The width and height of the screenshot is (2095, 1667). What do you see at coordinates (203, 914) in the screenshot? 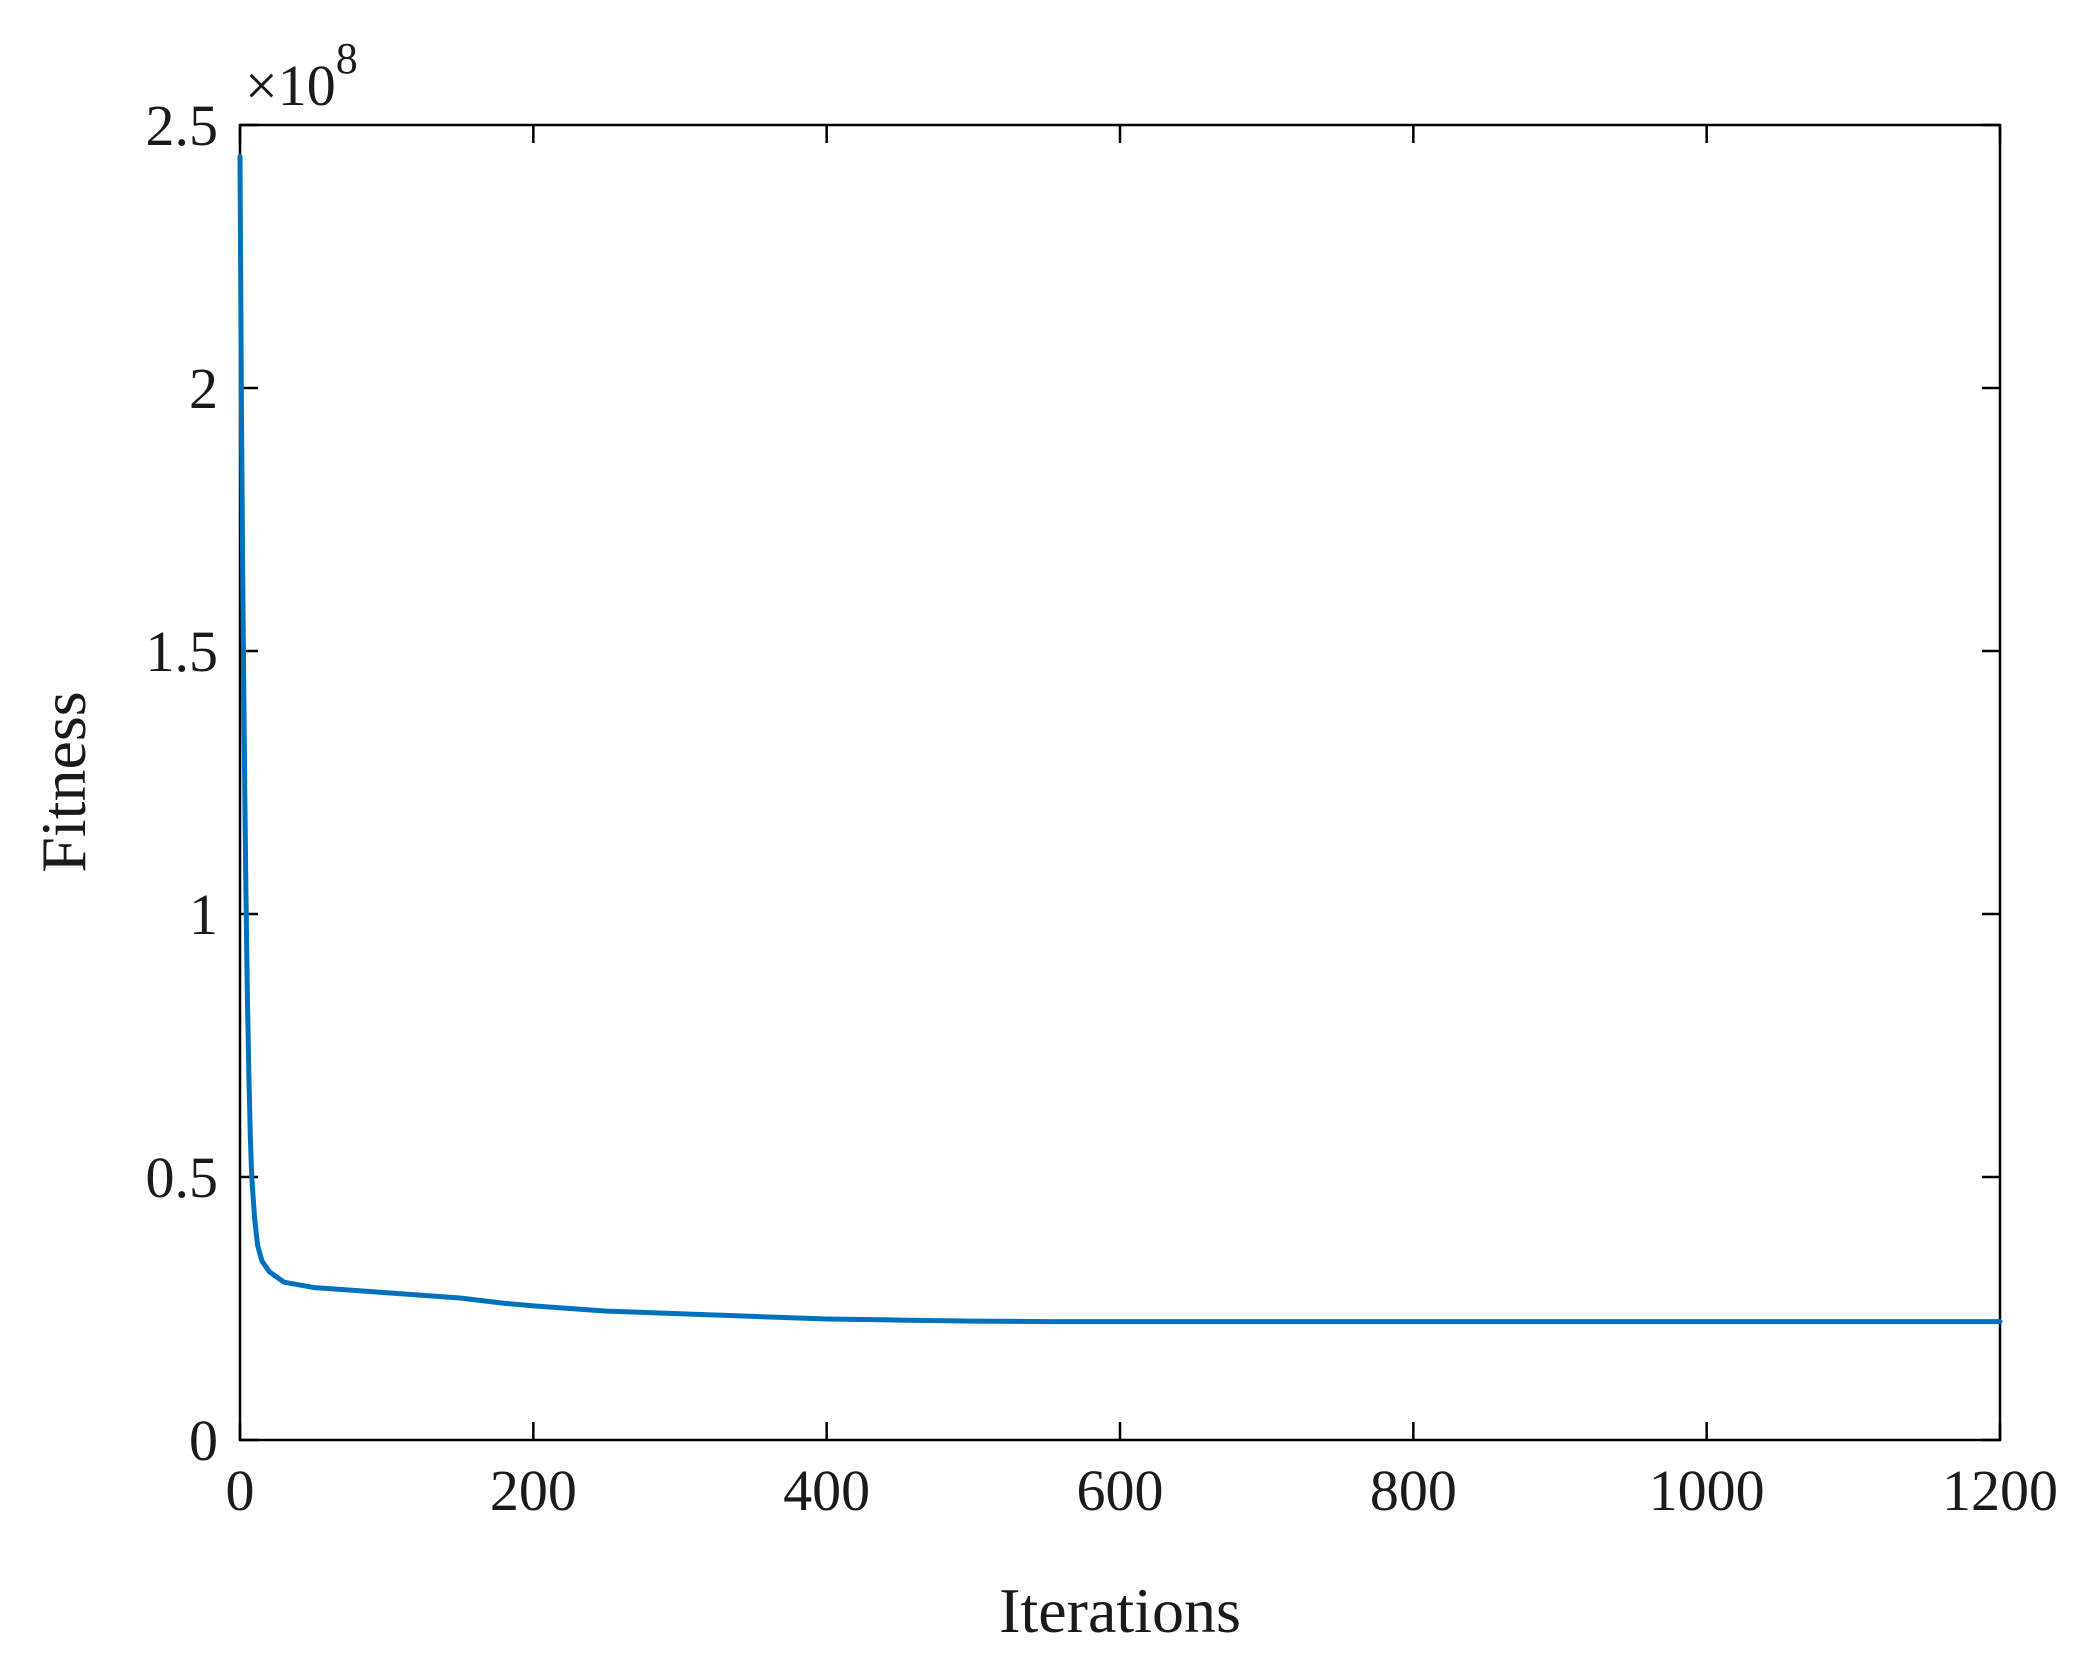
I see `y-tick-label-1: 1` at bounding box center [203, 914].